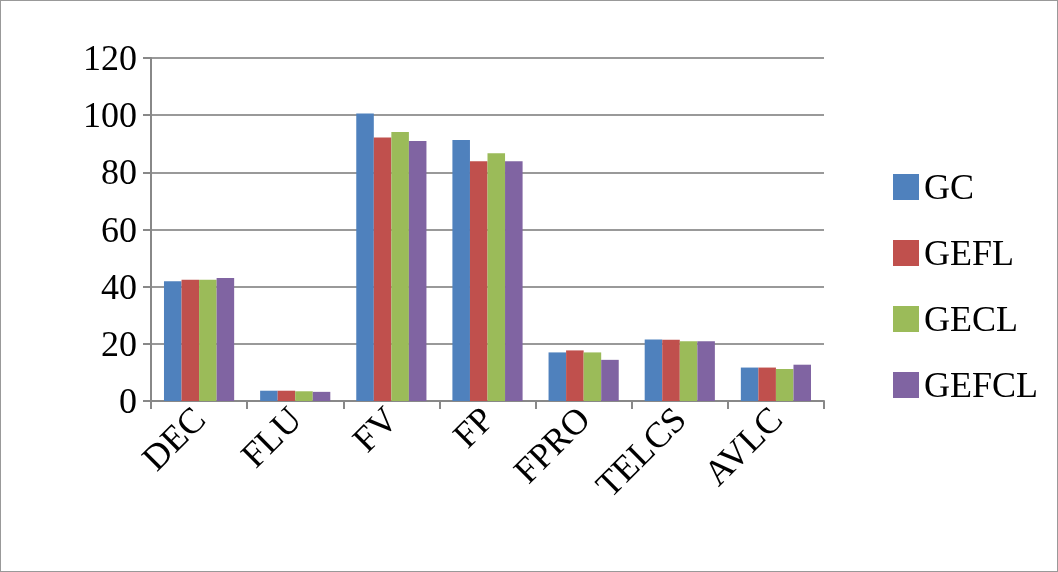  What do you see at coordinates (128, 401) in the screenshot?
I see `y-tick-label: 0` at bounding box center [128, 401].